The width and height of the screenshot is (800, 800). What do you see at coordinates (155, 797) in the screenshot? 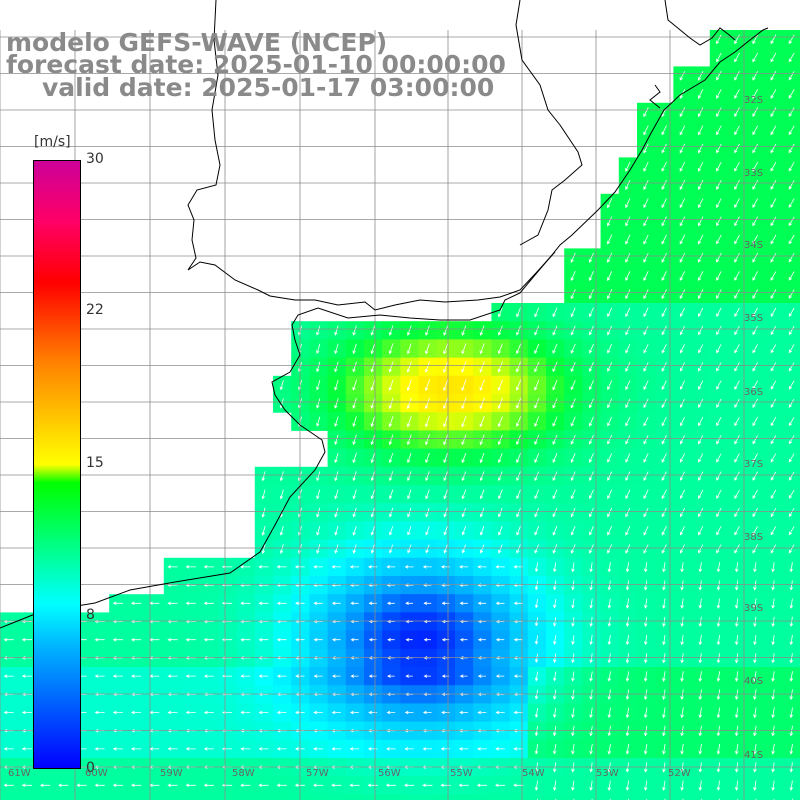
I see `wind-cell` at bounding box center [155, 797].